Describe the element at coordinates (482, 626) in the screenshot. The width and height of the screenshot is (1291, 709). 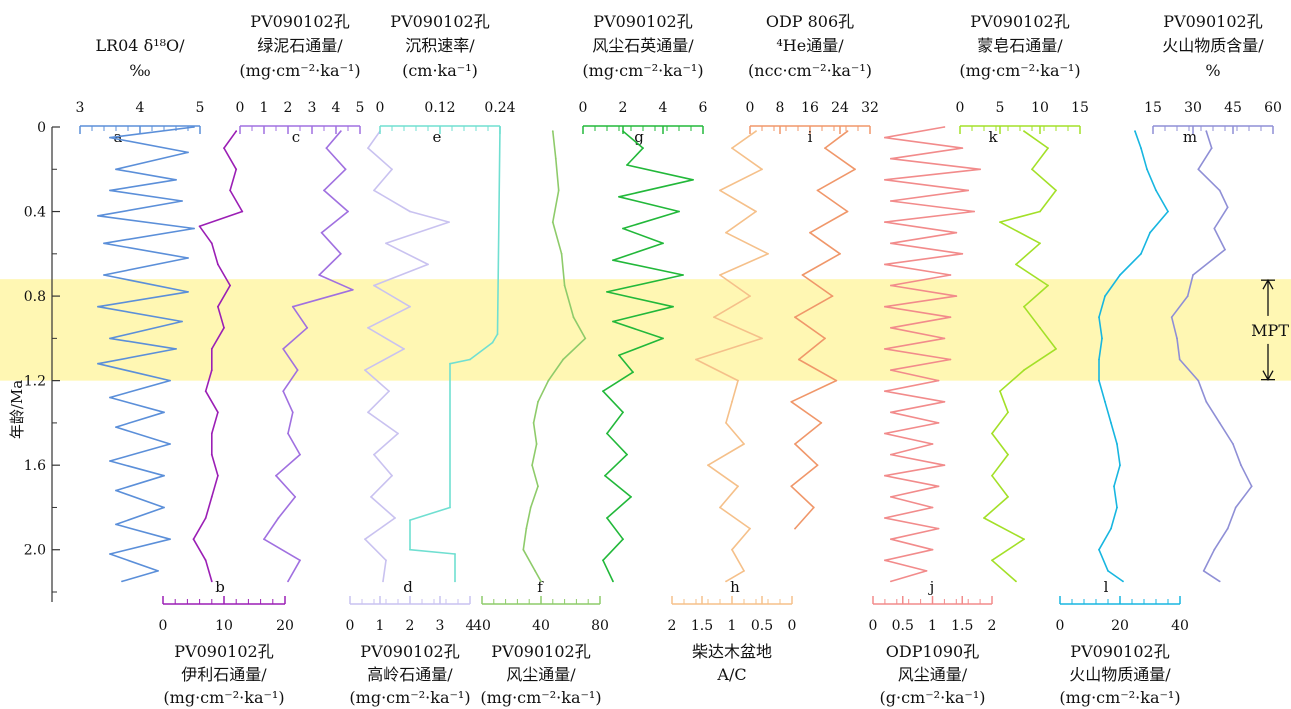
I see `tick-label-f: 40` at that location.